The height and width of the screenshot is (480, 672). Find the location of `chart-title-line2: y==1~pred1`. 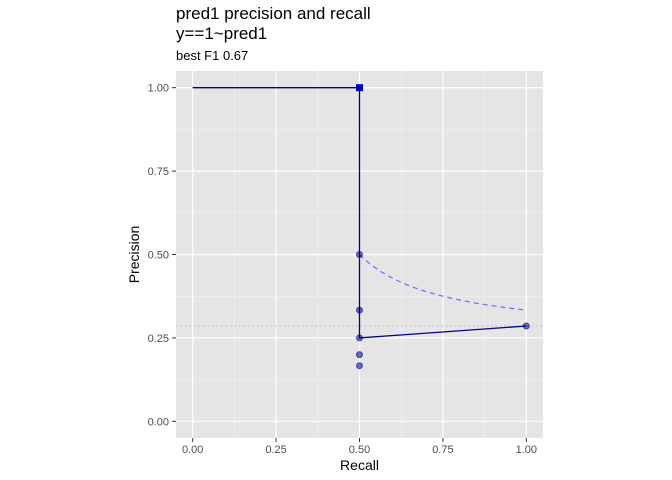

chart-title-line2: y==1~pred1 is located at coordinates (222, 33).